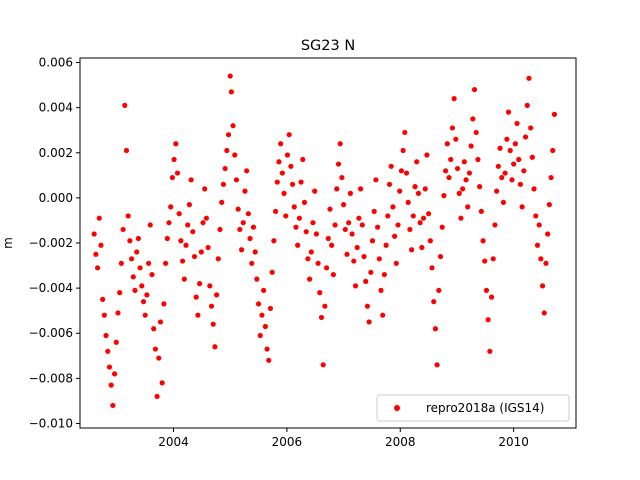 This screenshot has width=640, height=480. I want to click on y-axis-label: m, so click(8, 243).